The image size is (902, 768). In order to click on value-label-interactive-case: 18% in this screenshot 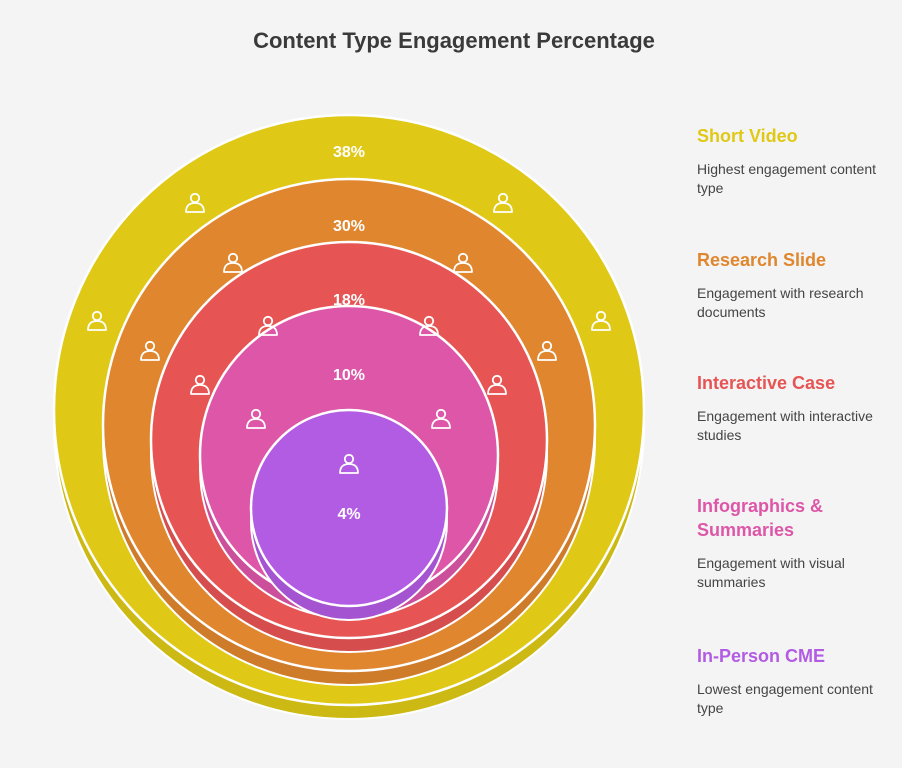, I will do `click(349, 300)`.